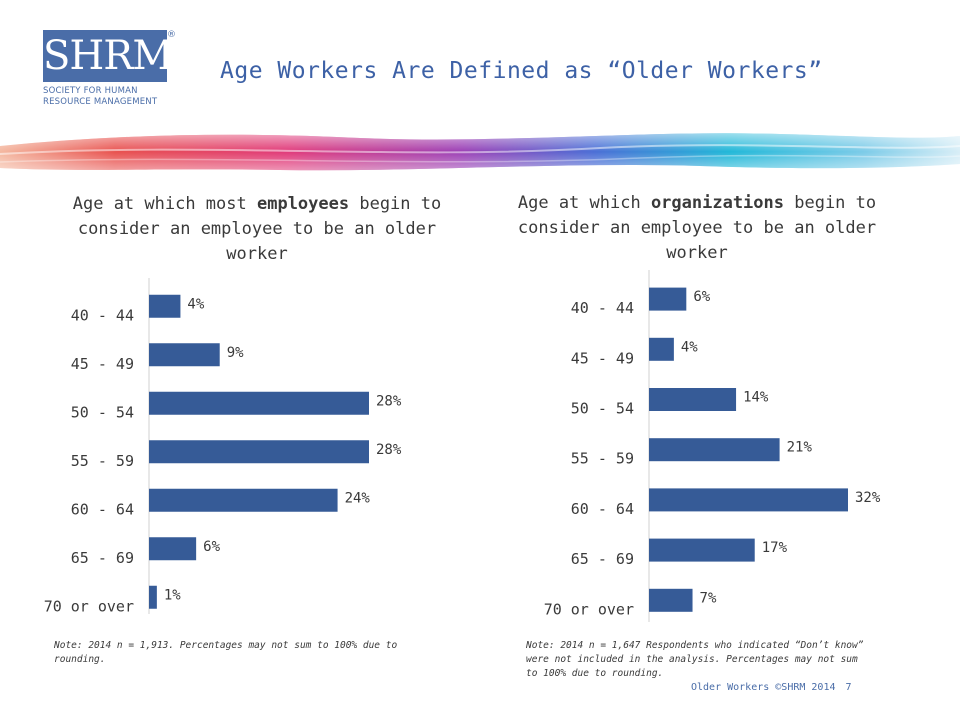 This screenshot has height=720, width=960. What do you see at coordinates (102, 364) in the screenshot?
I see `employees-category-label-1: 45 - 49` at bounding box center [102, 364].